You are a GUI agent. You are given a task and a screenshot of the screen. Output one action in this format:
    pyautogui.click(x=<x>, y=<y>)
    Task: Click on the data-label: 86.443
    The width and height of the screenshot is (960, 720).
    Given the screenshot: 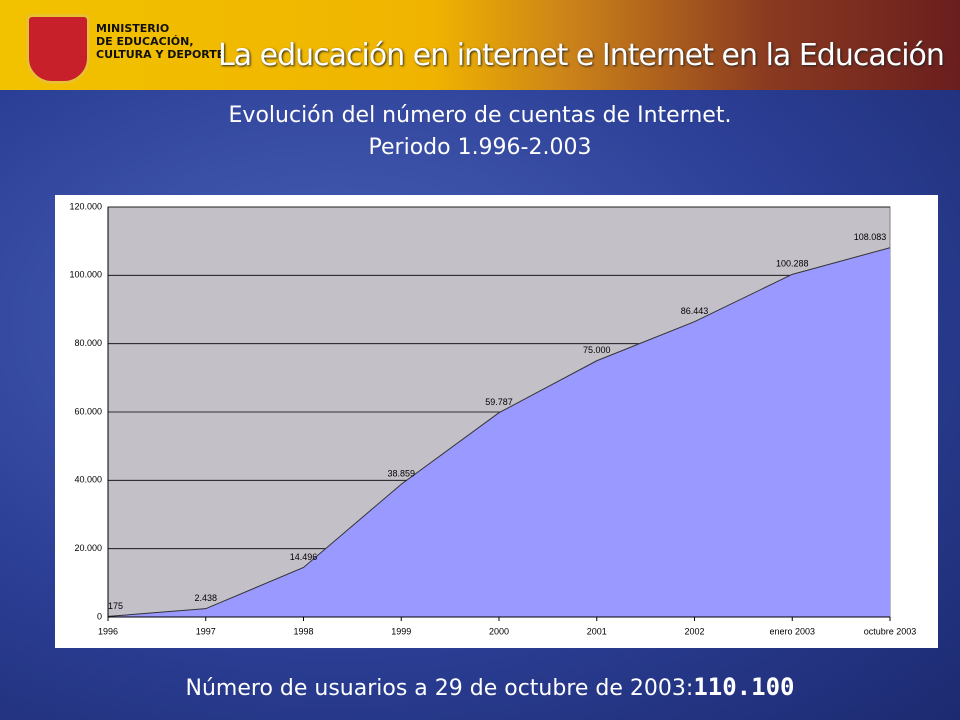 What is the action you would take?
    pyautogui.click(x=695, y=311)
    